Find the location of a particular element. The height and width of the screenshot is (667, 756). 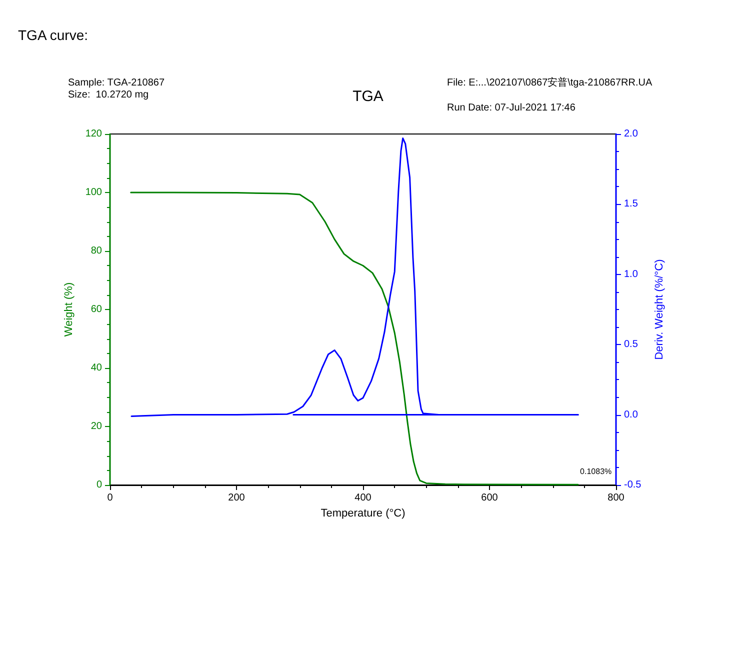

x-axis-title: Temperature (°C) is located at coordinates (363, 513).